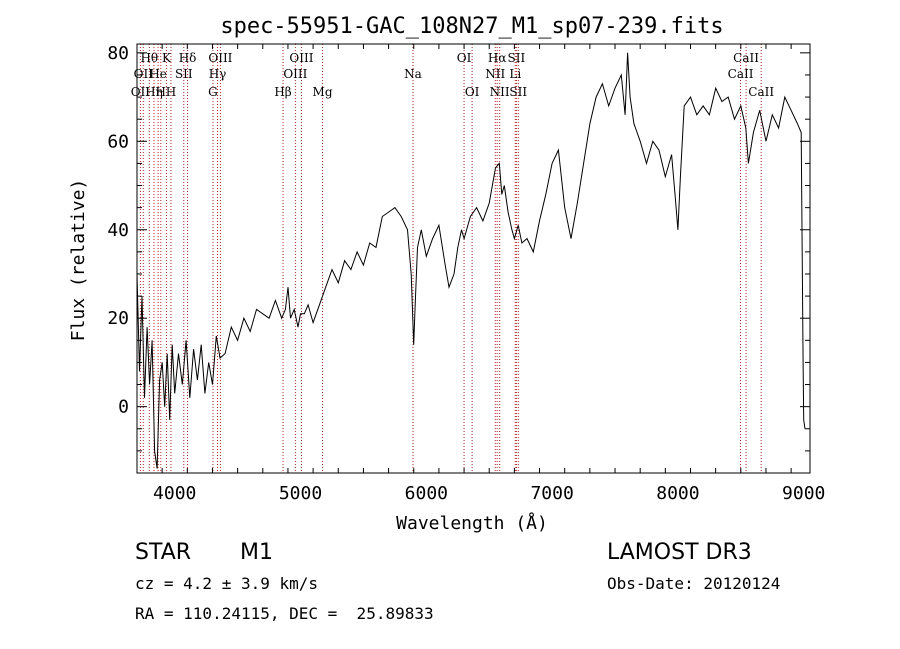  I want to click on observation-date: Obs-Date: 20120124, so click(694, 583).